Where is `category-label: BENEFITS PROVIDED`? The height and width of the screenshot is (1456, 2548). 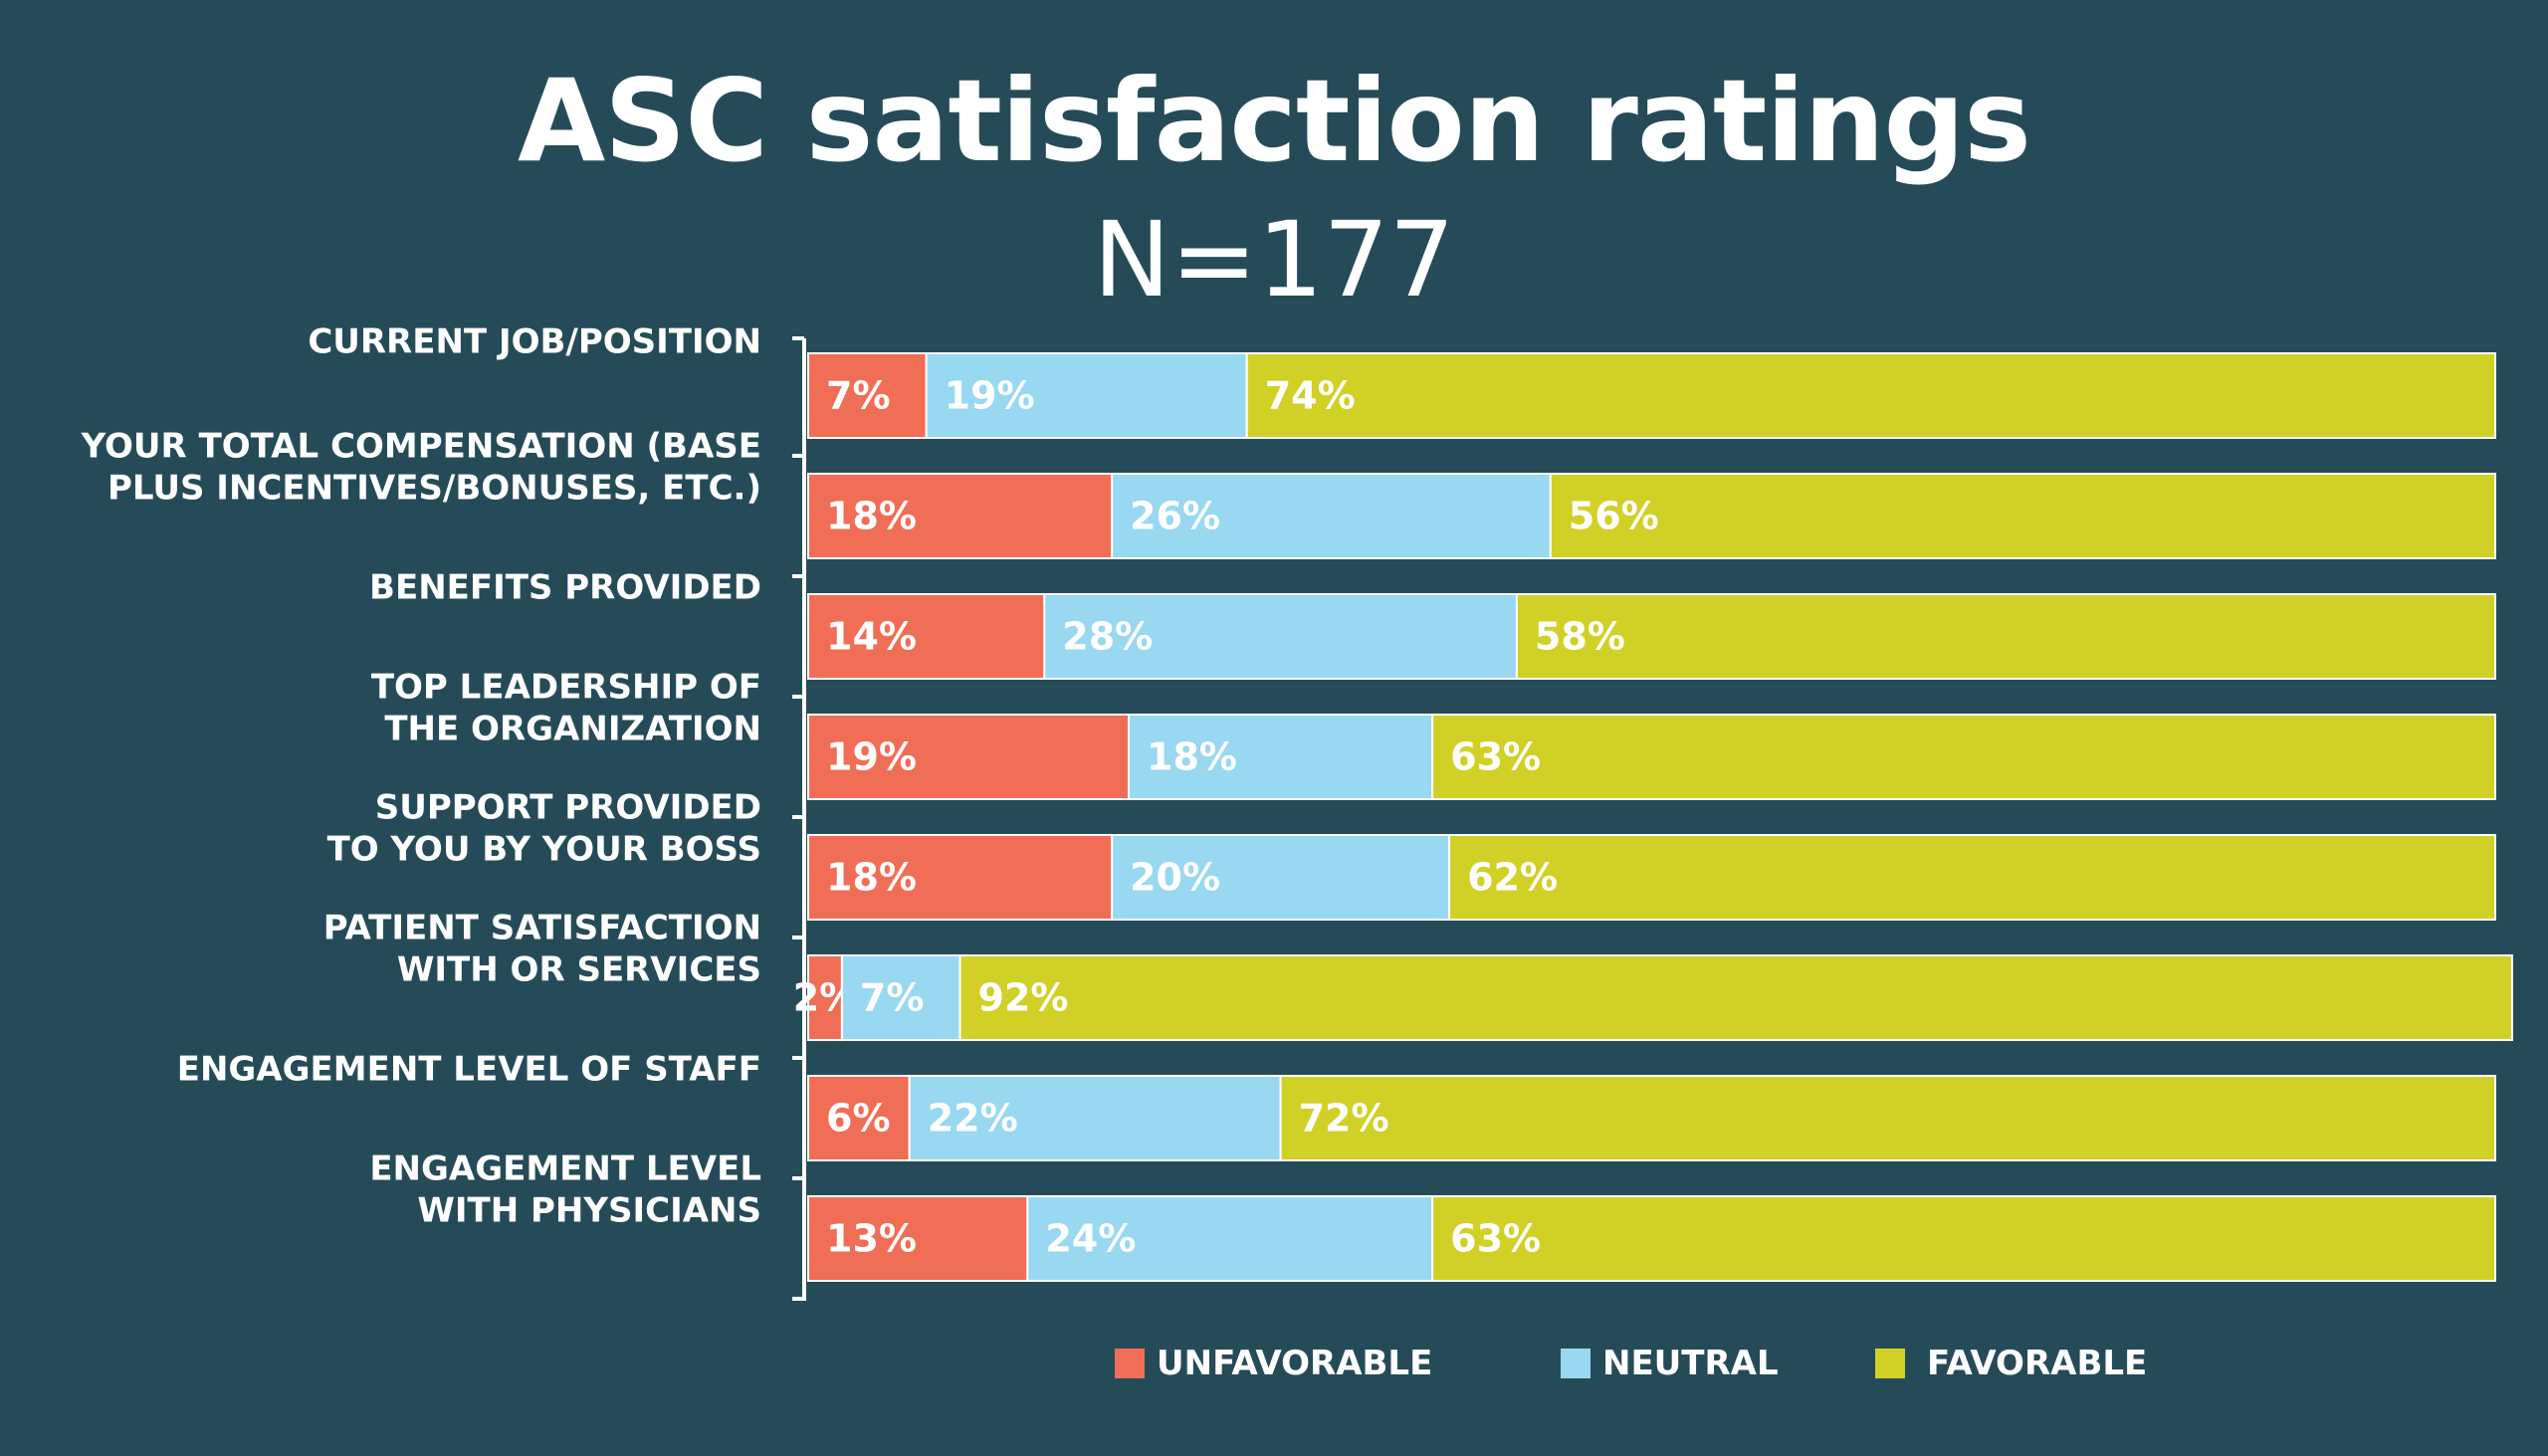
category-label: BENEFITS PROVIDED is located at coordinates (565, 588).